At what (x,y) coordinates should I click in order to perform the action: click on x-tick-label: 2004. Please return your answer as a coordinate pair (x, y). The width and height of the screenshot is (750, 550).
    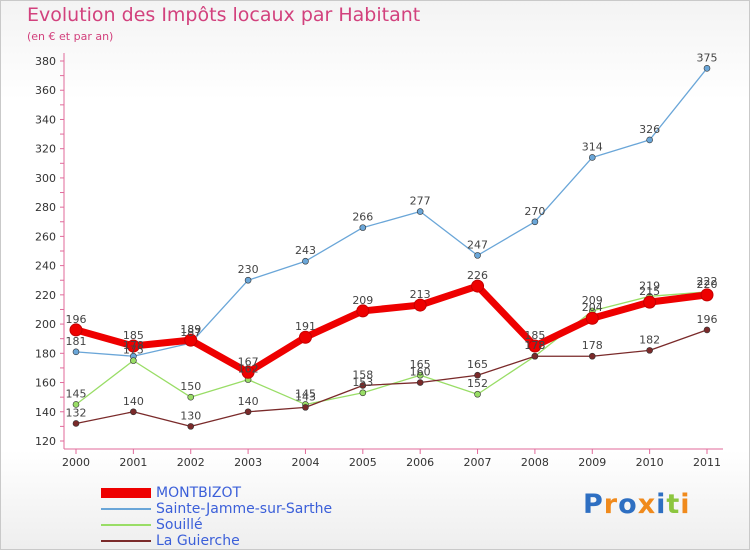
    Looking at the image, I should click on (305, 462).